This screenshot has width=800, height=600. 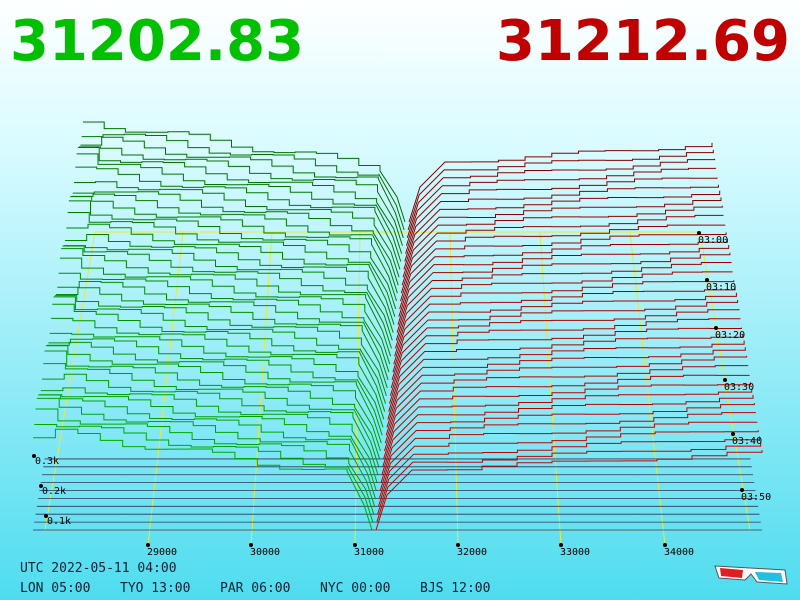 What do you see at coordinates (730, 335) in the screenshot?
I see `time-tick-label: 03:20` at bounding box center [730, 335].